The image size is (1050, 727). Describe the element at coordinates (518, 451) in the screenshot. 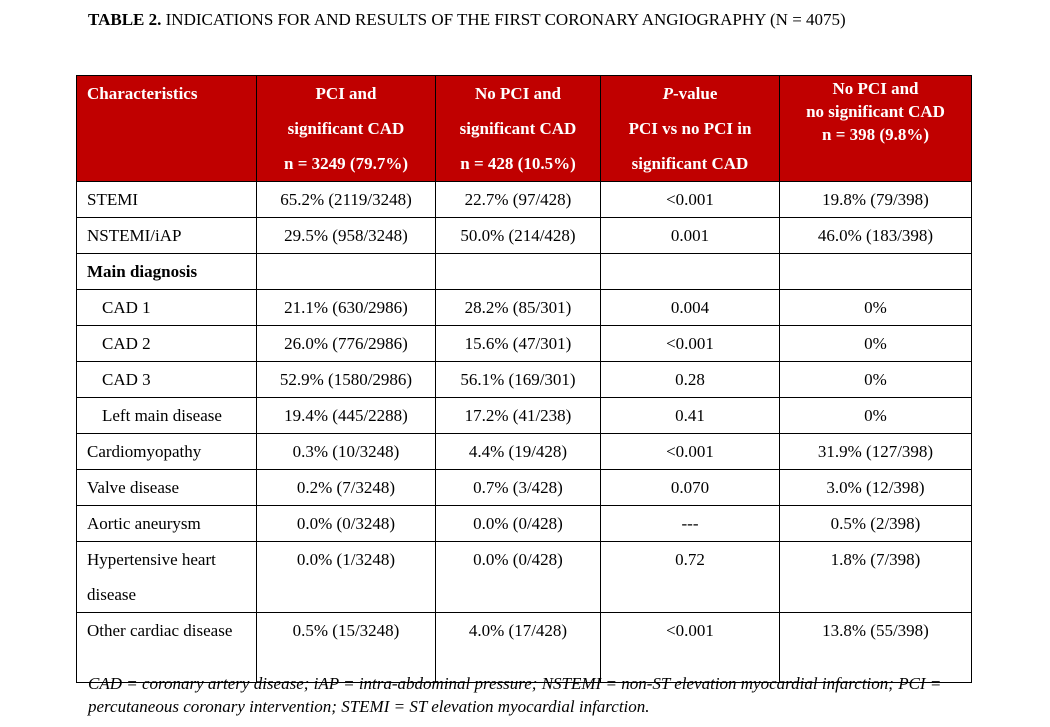

I see `table-cell: 4.4% (19/428)` at that location.